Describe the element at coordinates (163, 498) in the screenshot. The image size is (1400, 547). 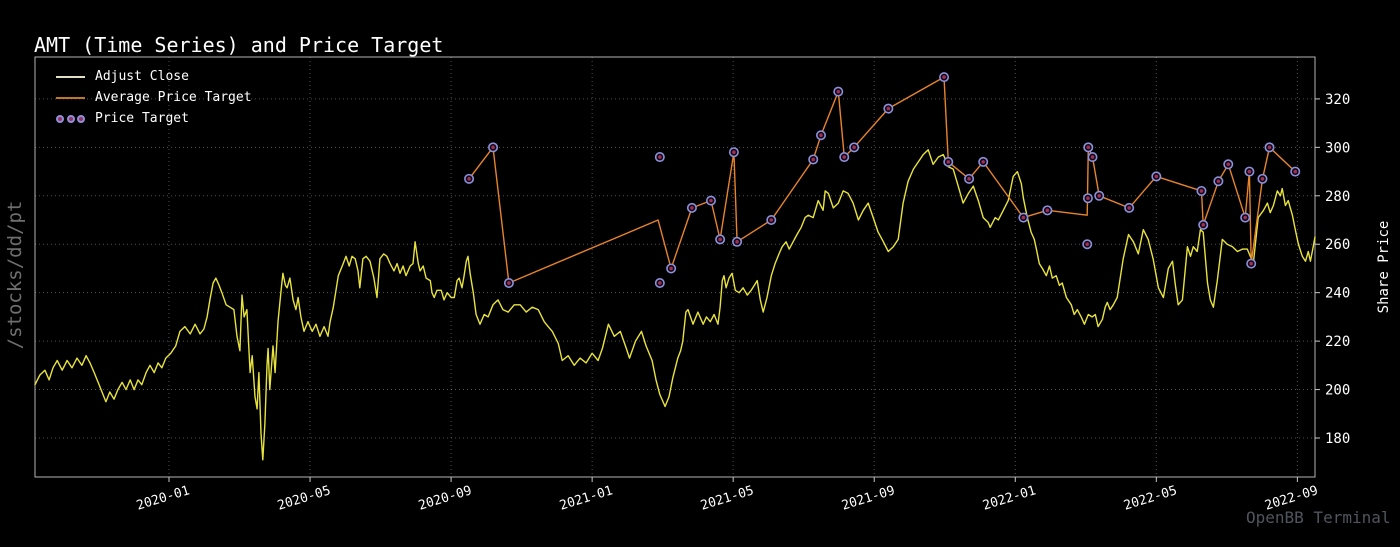
I see `x-tick-label: 2020-01` at that location.